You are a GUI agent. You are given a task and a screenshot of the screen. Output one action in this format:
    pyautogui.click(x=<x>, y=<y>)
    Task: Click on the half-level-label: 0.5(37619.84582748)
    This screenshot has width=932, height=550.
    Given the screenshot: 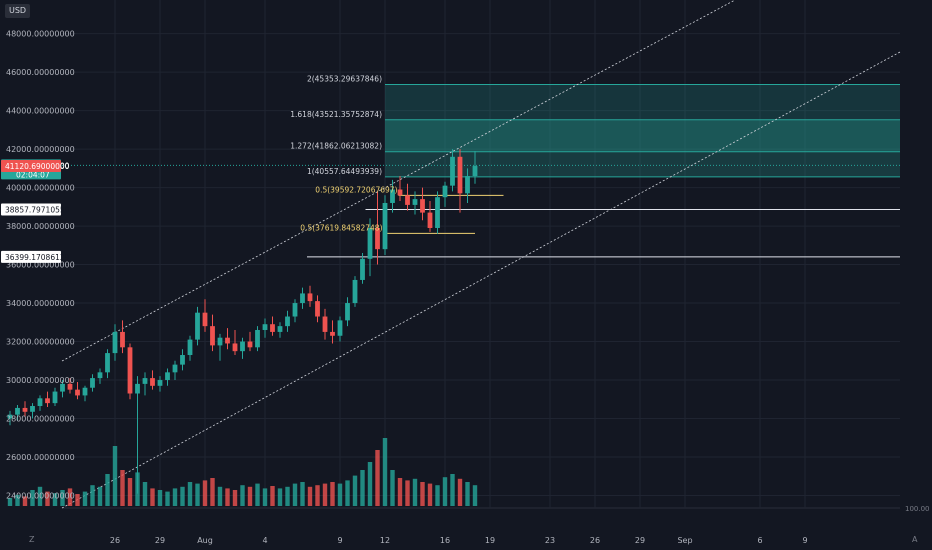 What is the action you would take?
    pyautogui.click(x=341, y=227)
    